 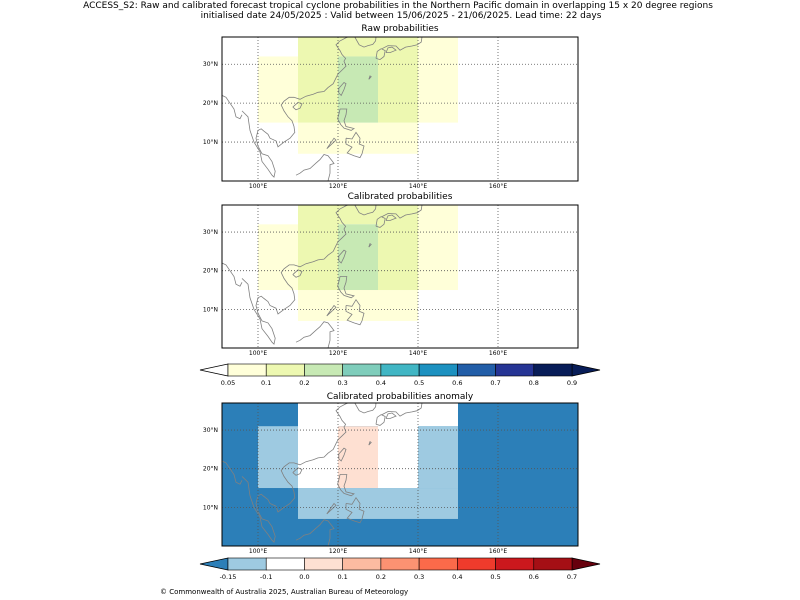 I want to click on lon-tick-label: 140°E, so click(x=418, y=551).